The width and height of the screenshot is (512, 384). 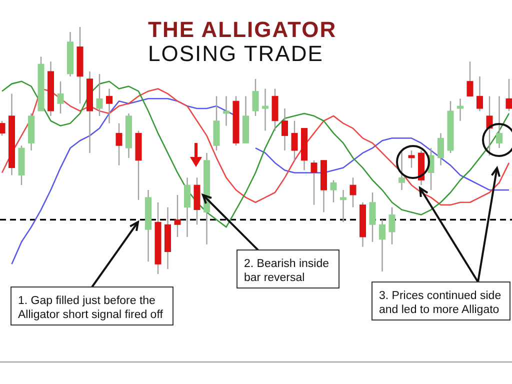 What do you see at coordinates (287, 271) in the screenshot?
I see `annotation: 2. Bearish inside bar reversal` at bounding box center [287, 271].